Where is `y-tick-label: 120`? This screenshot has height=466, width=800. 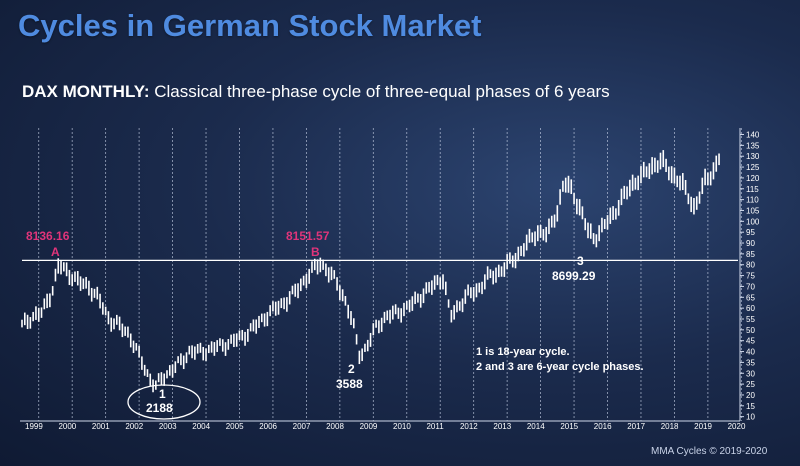 y-tick-label: 120 is located at coordinates (753, 178).